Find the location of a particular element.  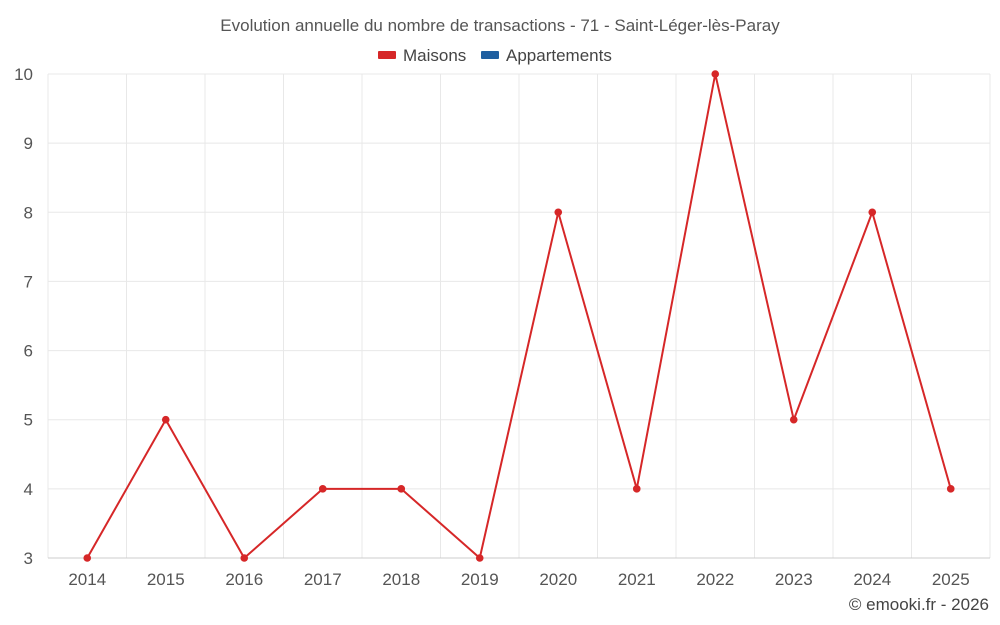

y-tick-label: 6 is located at coordinates (28, 351).